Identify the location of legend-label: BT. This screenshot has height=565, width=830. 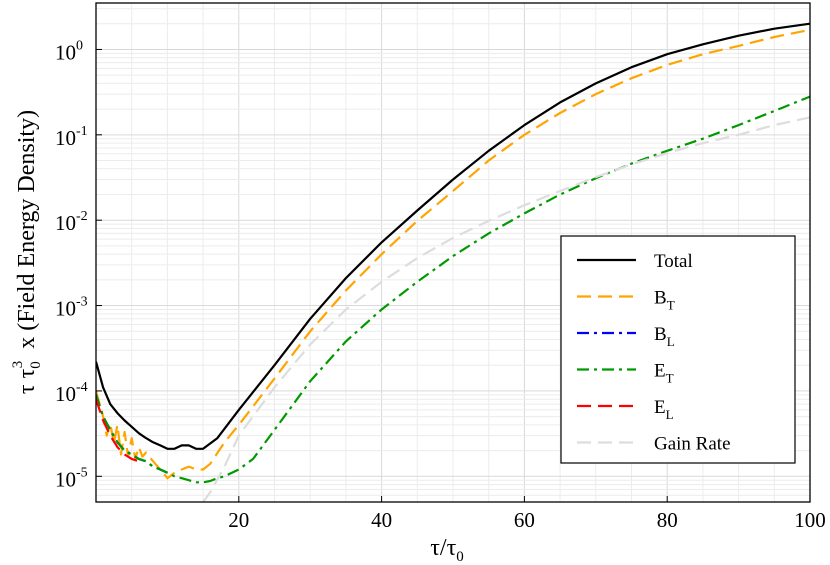
(664, 300).